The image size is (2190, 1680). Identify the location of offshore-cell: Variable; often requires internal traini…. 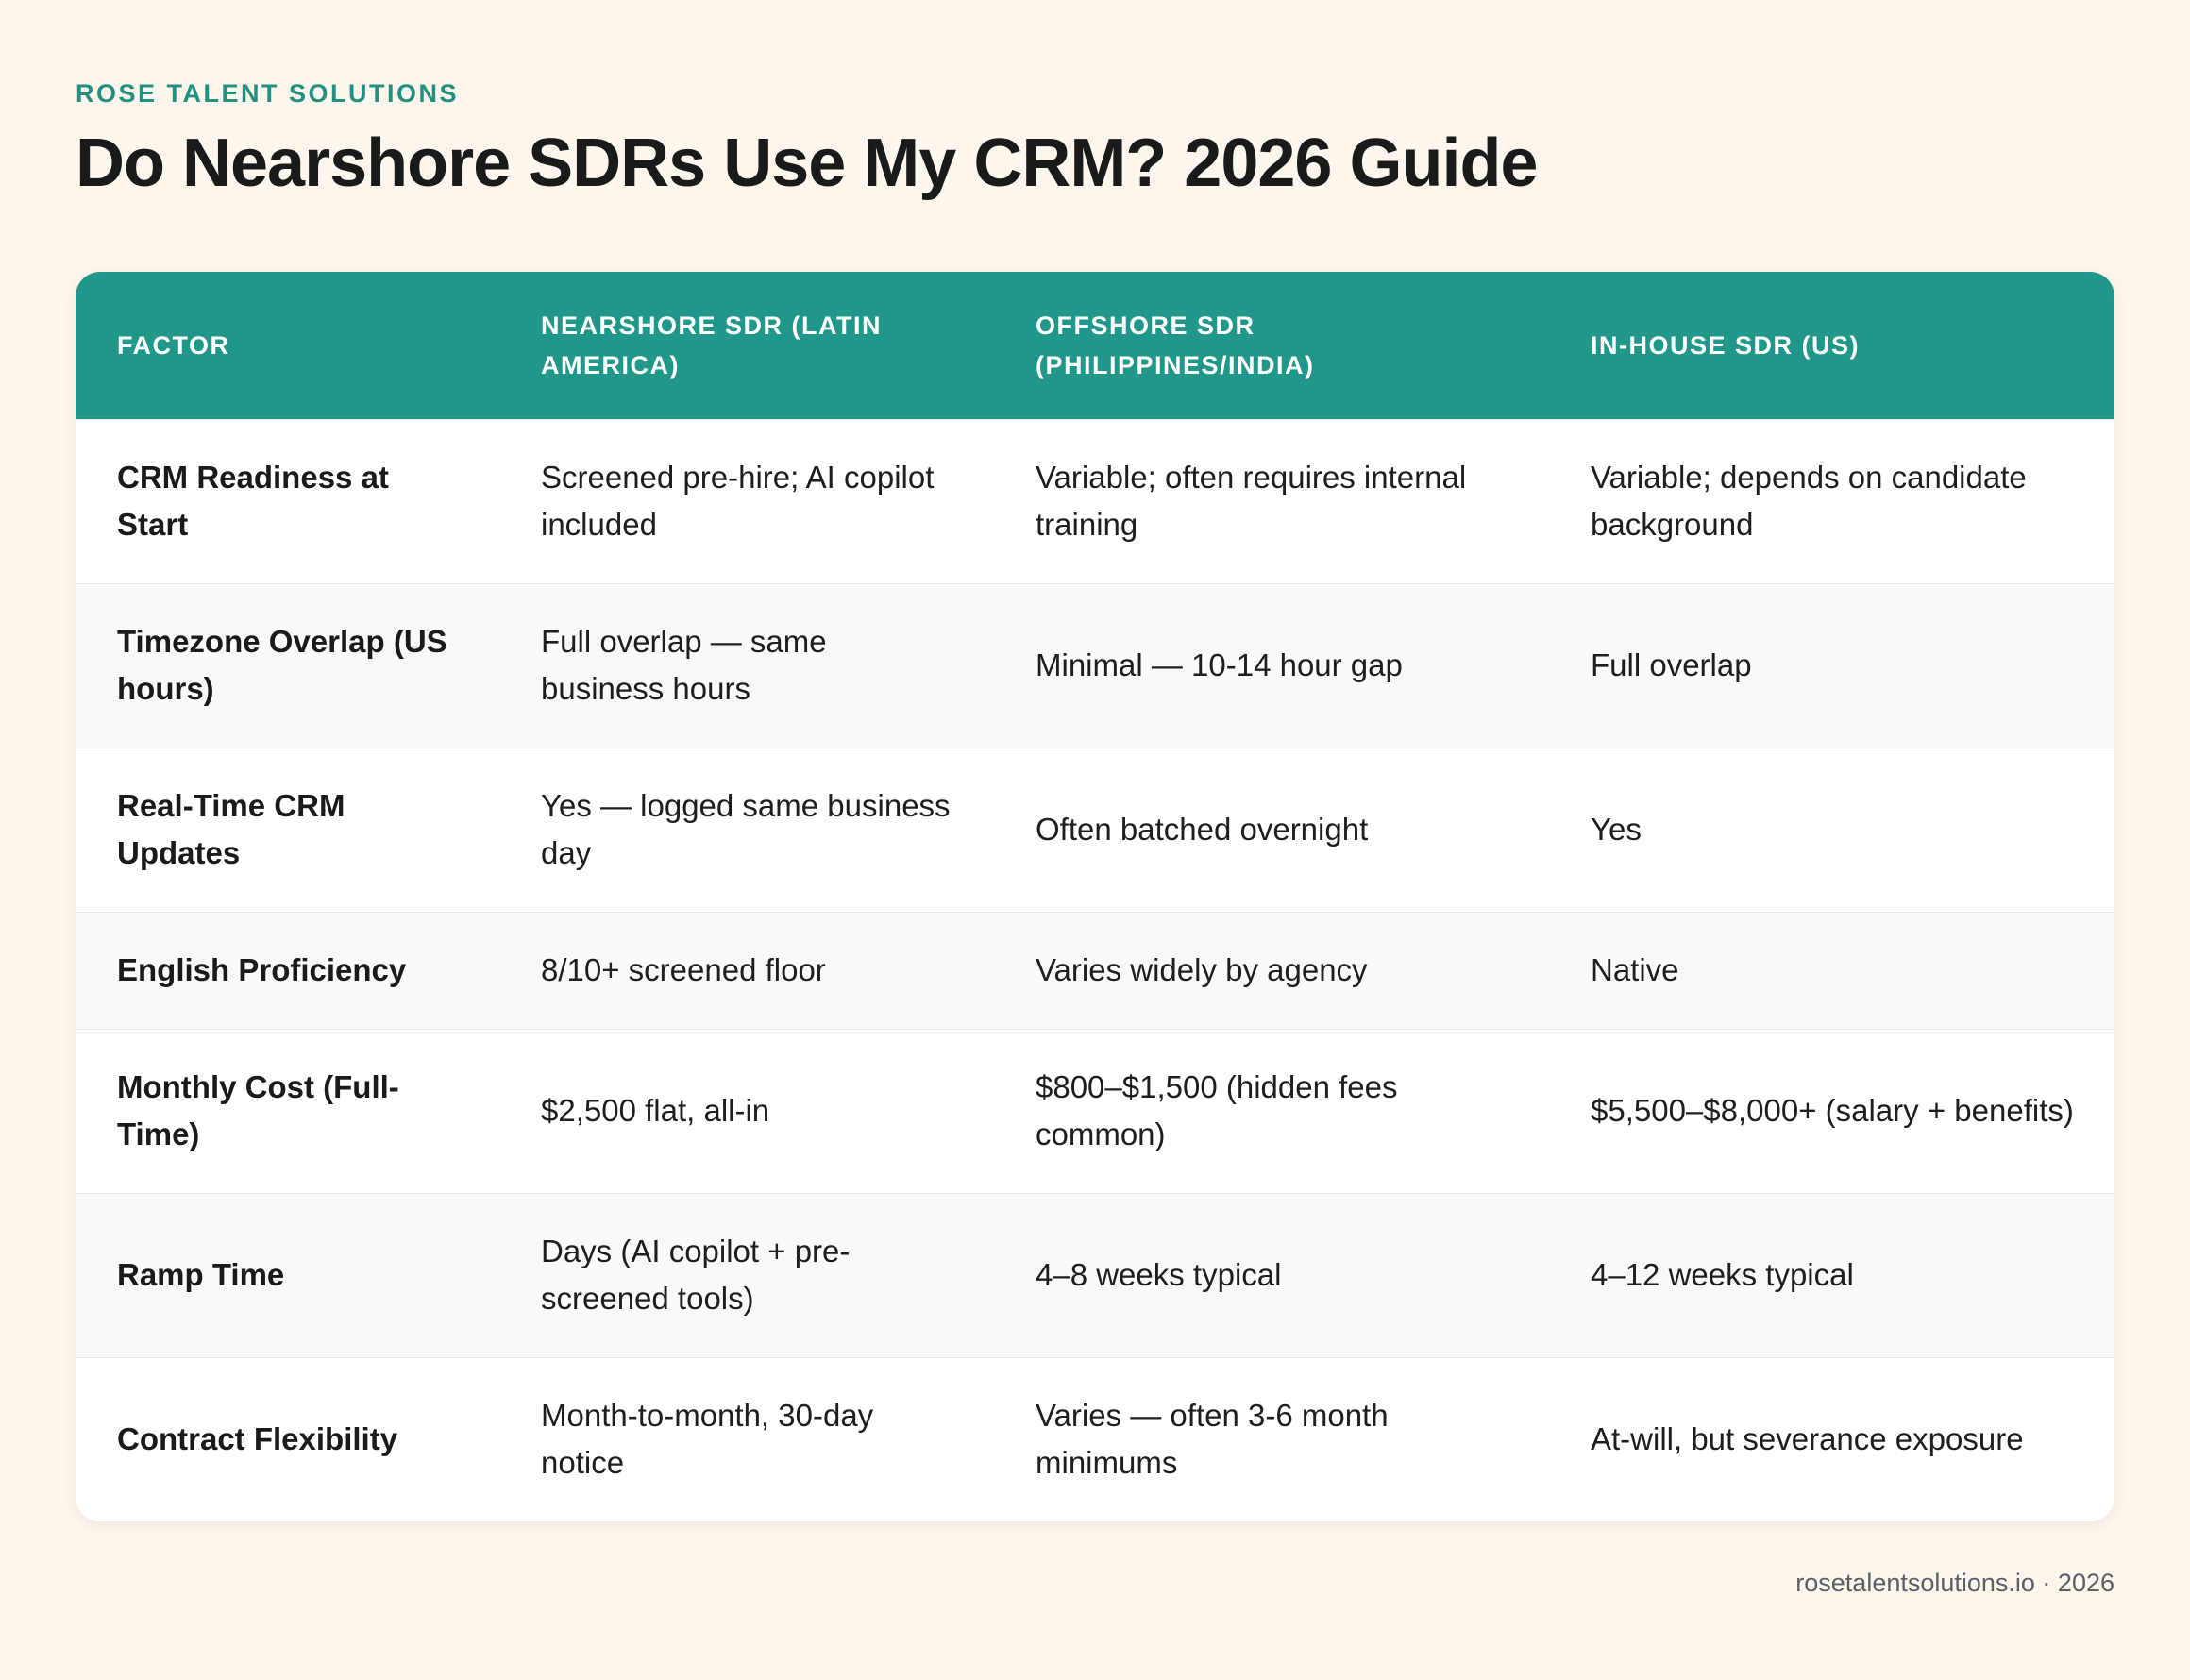
(1251, 501).